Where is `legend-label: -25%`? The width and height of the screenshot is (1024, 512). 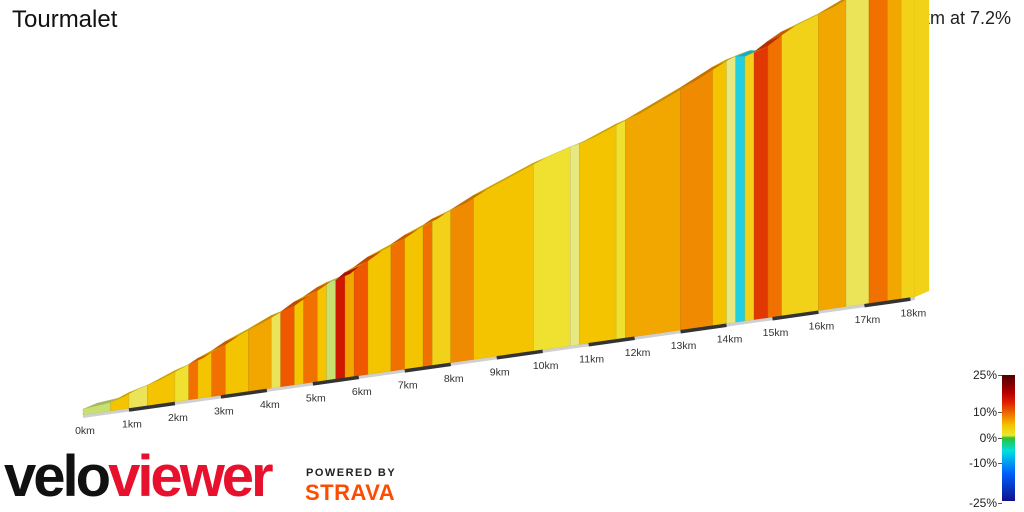
legend-label: -25% is located at coordinates (982, 503).